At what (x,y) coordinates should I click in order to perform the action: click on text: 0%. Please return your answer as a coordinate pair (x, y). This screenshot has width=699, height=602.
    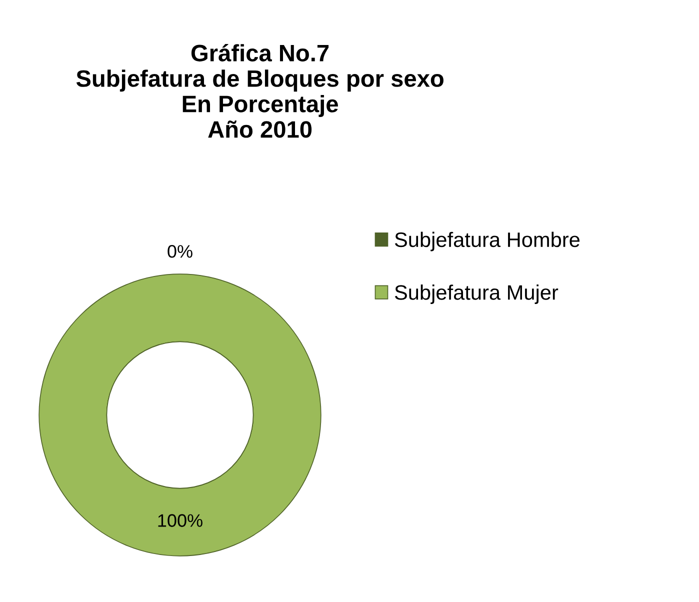
    Looking at the image, I should click on (180, 251).